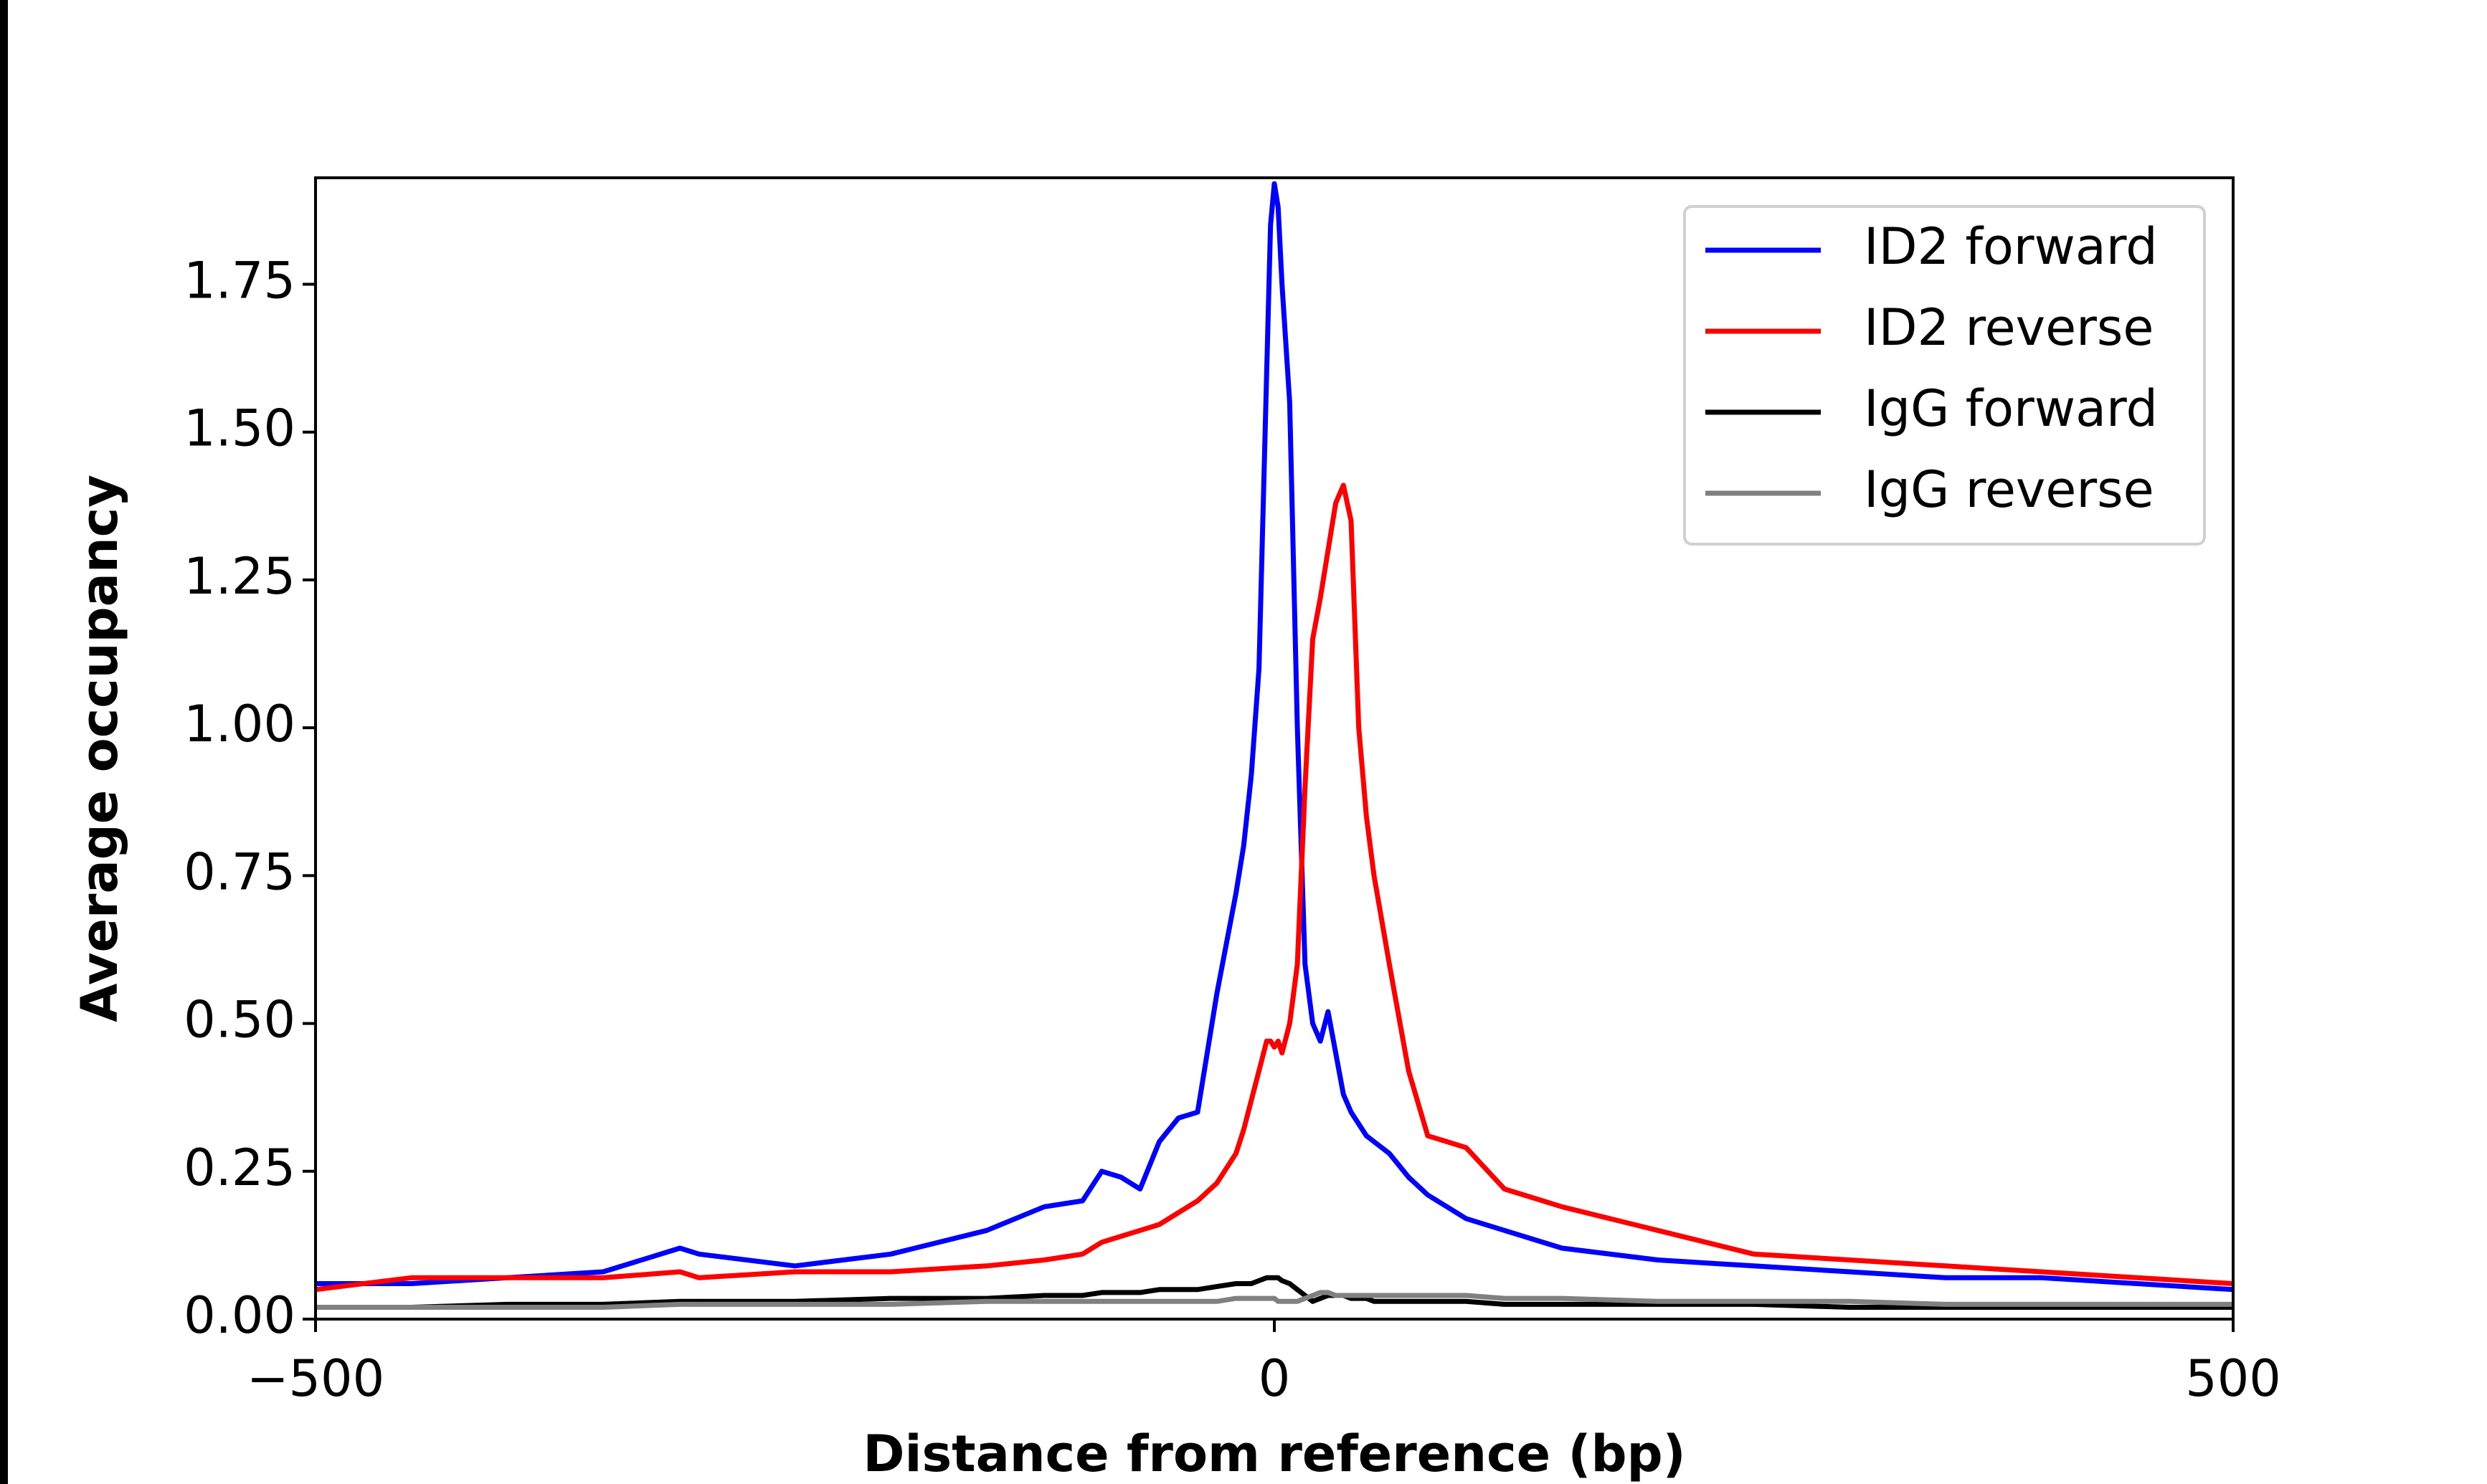 The height and width of the screenshot is (1484, 2487). Describe the element at coordinates (240, 871) in the screenshot. I see `y-tick-label: 0.75` at that location.